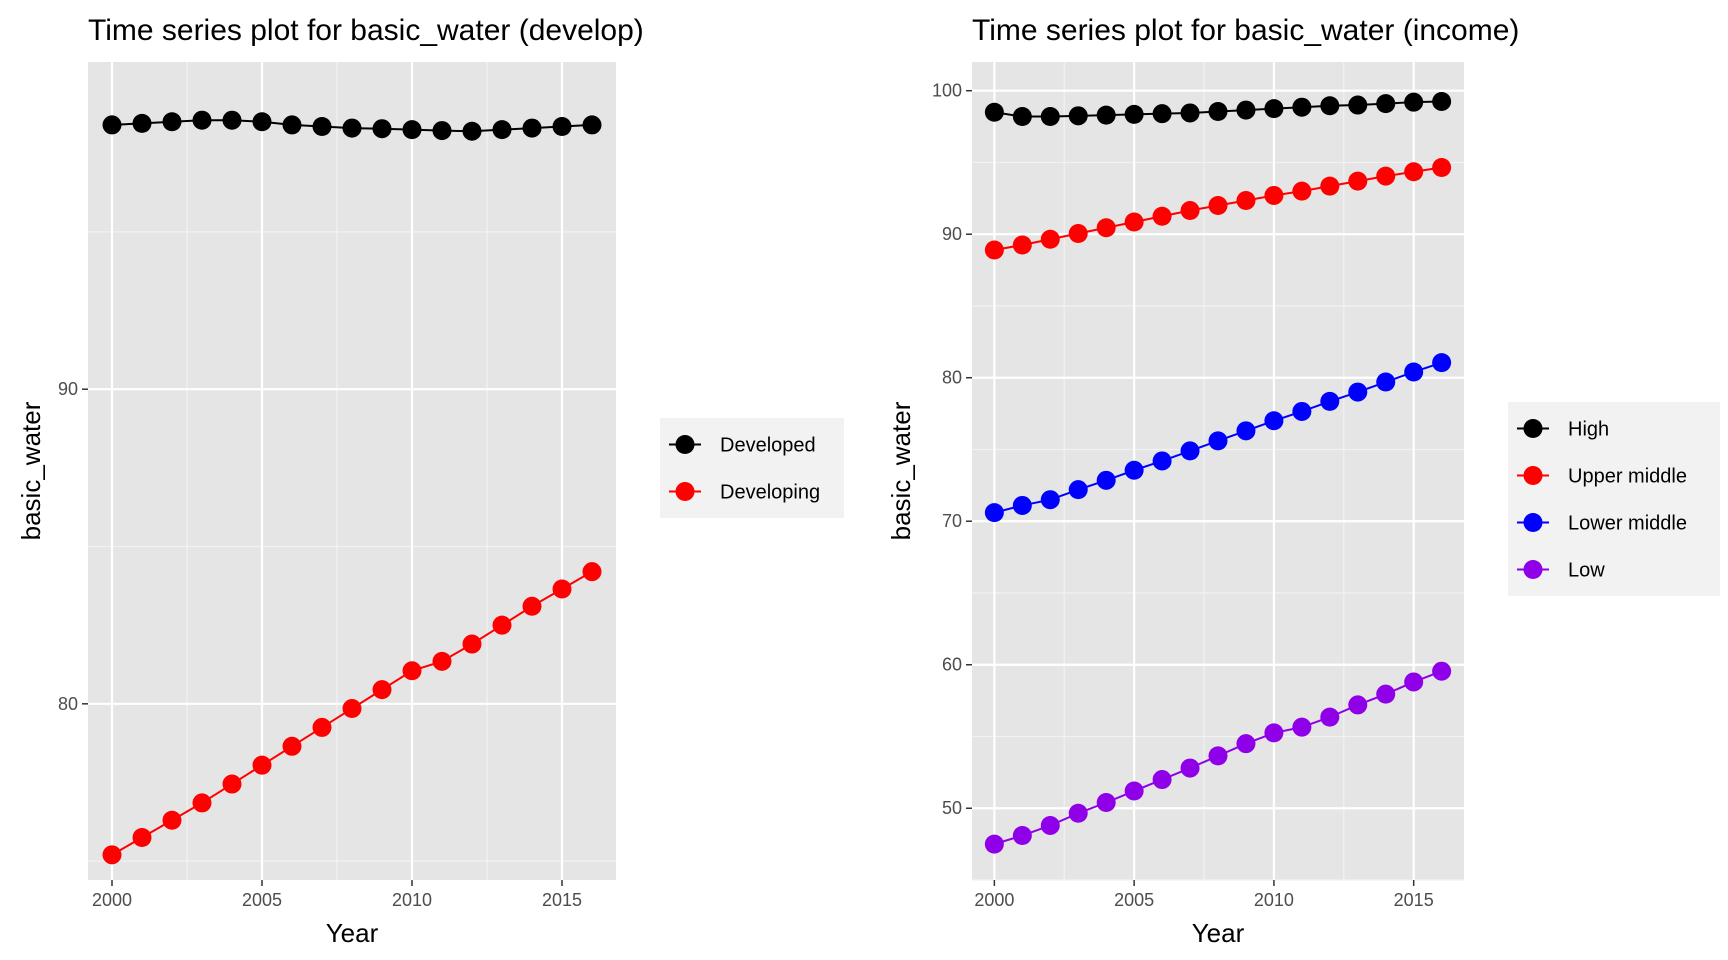  Describe the element at coordinates (1627, 477) in the screenshot. I see `legend-label: Upper middle` at that location.